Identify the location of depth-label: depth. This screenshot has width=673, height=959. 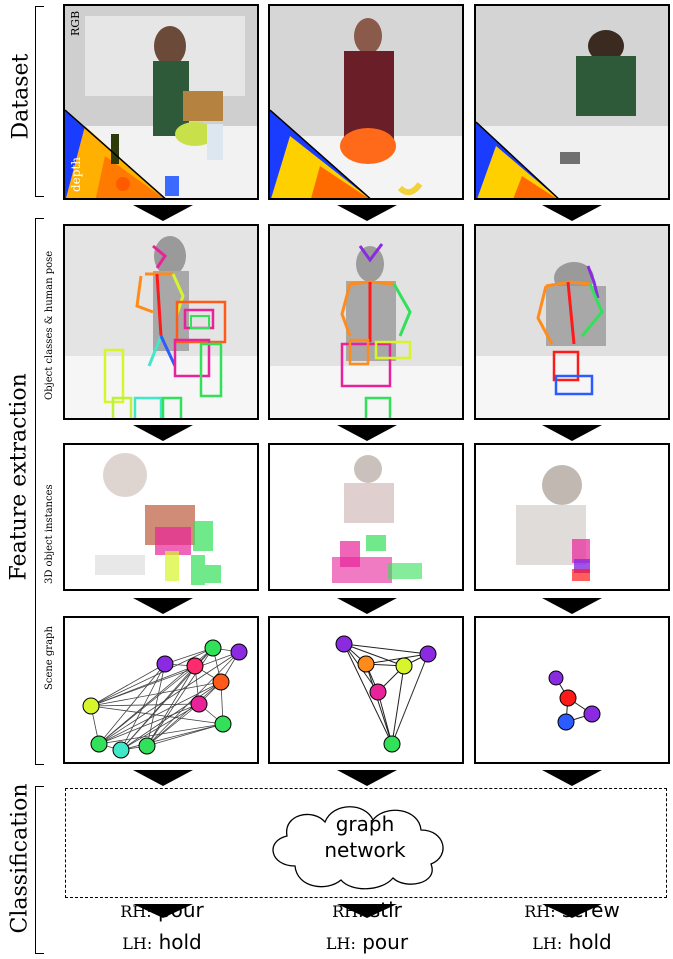
(76, 174).